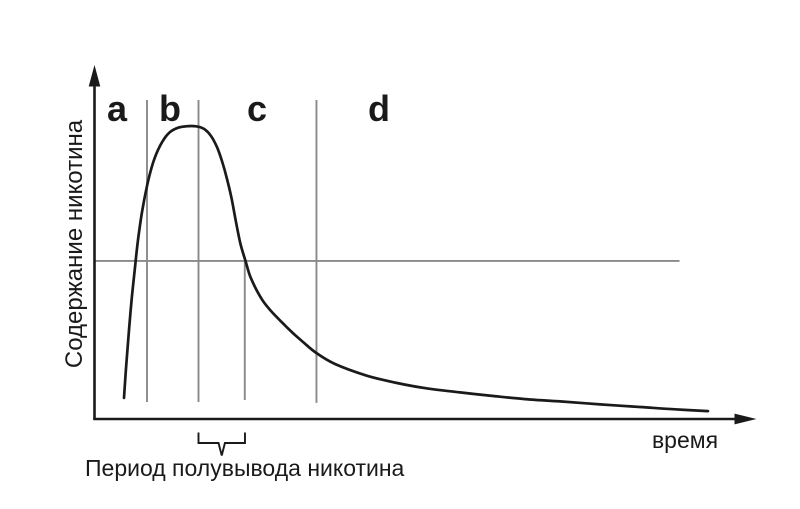  What do you see at coordinates (94, 76) in the screenshot?
I see `y-axis-arrowhead` at bounding box center [94, 76].